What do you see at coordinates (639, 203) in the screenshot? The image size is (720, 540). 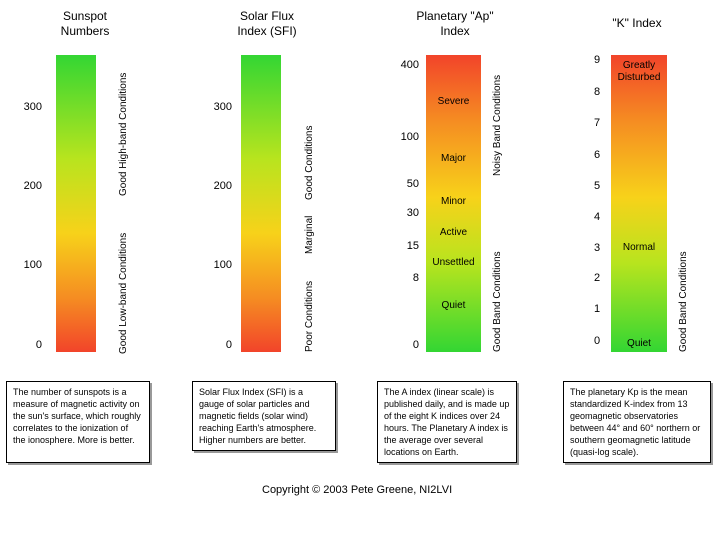 I see `k-gradient-bar` at bounding box center [639, 203].